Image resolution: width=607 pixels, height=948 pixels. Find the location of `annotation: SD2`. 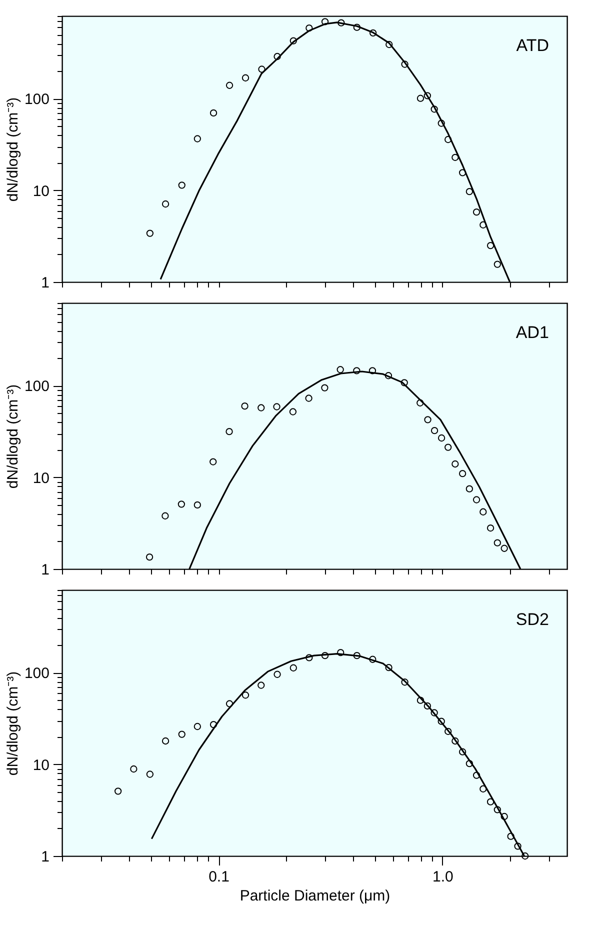

annotation: SD2 is located at coordinates (532, 619).